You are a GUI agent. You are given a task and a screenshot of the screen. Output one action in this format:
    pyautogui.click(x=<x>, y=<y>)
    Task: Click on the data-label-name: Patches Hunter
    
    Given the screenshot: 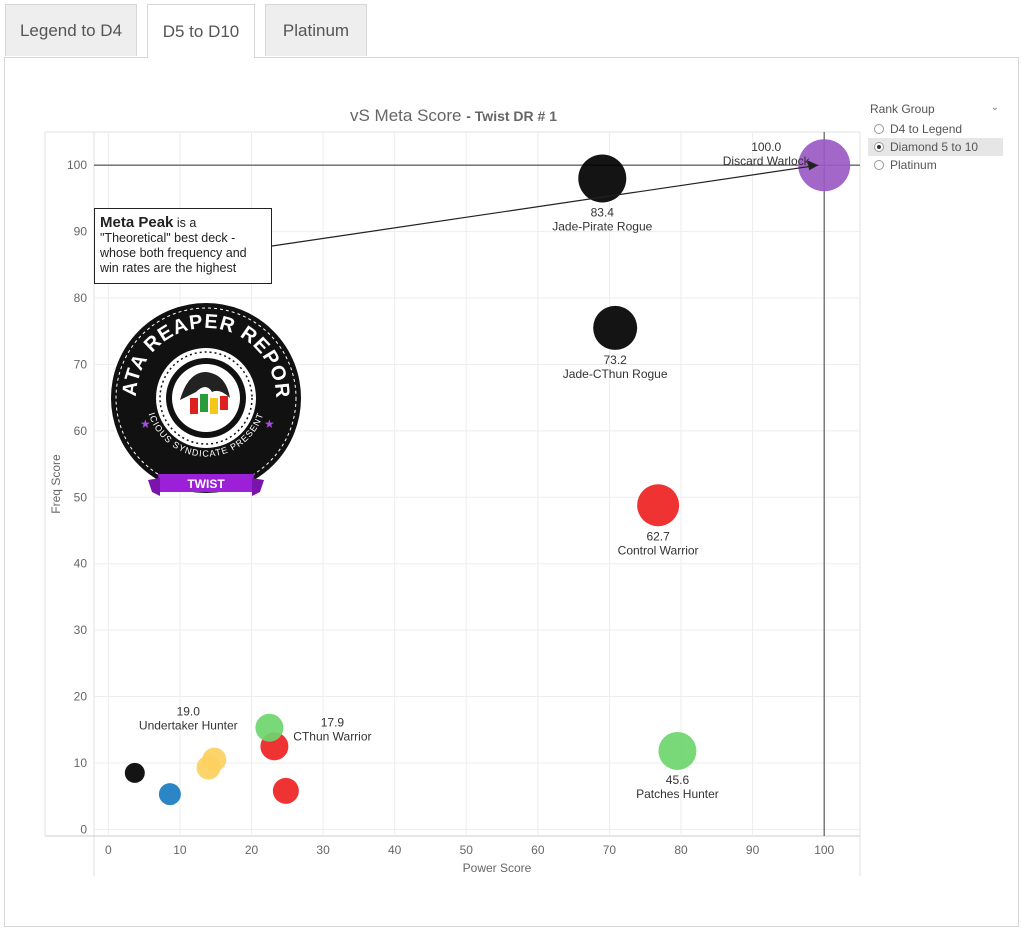 What is the action you would take?
    pyautogui.click(x=677, y=794)
    